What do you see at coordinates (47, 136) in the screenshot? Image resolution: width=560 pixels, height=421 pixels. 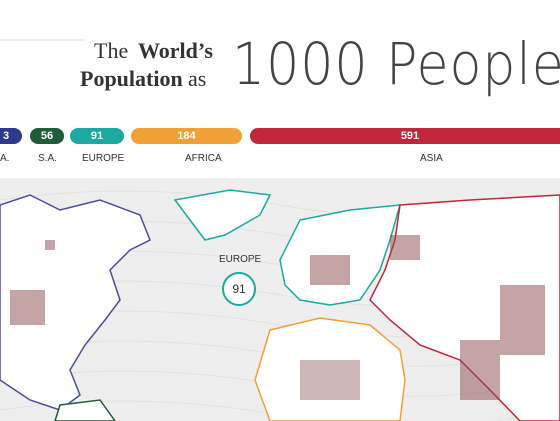 I see `segment-pill: 56` at bounding box center [47, 136].